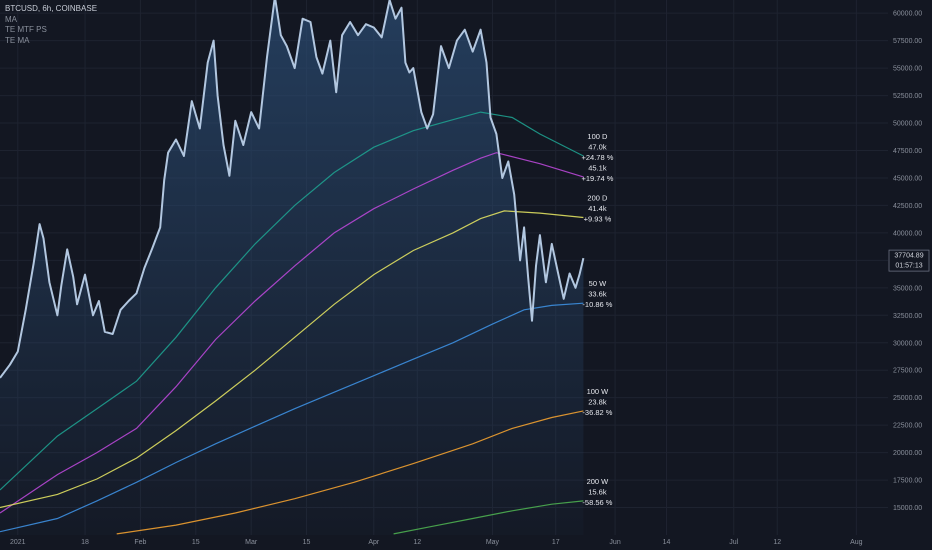  Describe the element at coordinates (907, 96) in the screenshot. I see `y-tick-label: 52500.00` at that location.